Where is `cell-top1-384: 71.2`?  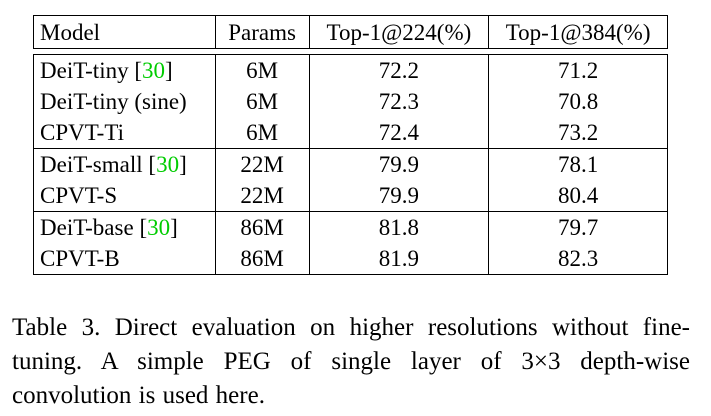 cell-top1-384: 71.2 is located at coordinates (578, 70).